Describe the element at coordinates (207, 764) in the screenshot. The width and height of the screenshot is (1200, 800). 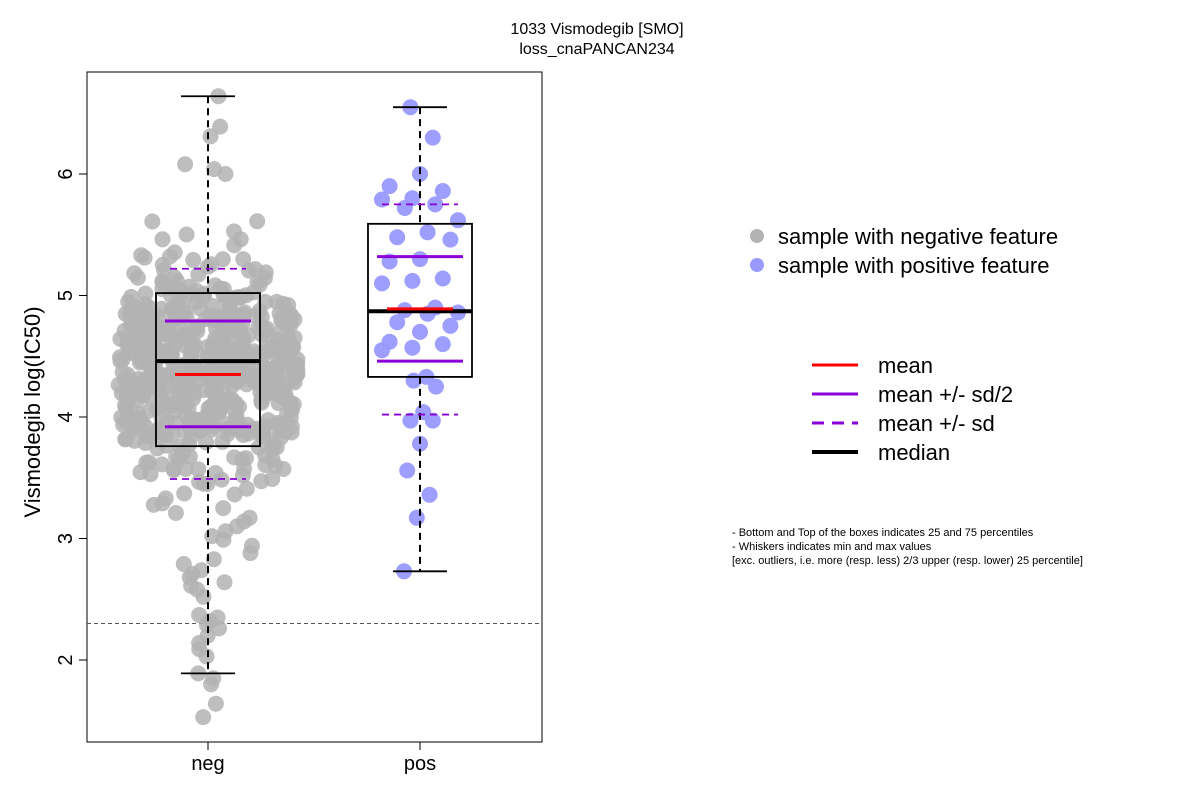
I see `x-tick-label: neg` at that location.